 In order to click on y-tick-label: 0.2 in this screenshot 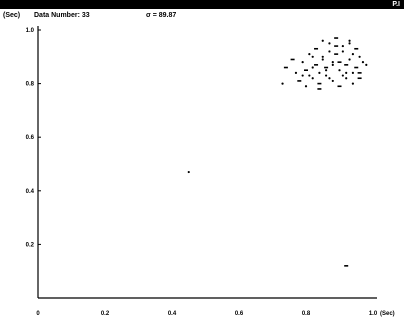, I will do `click(30, 245)`.